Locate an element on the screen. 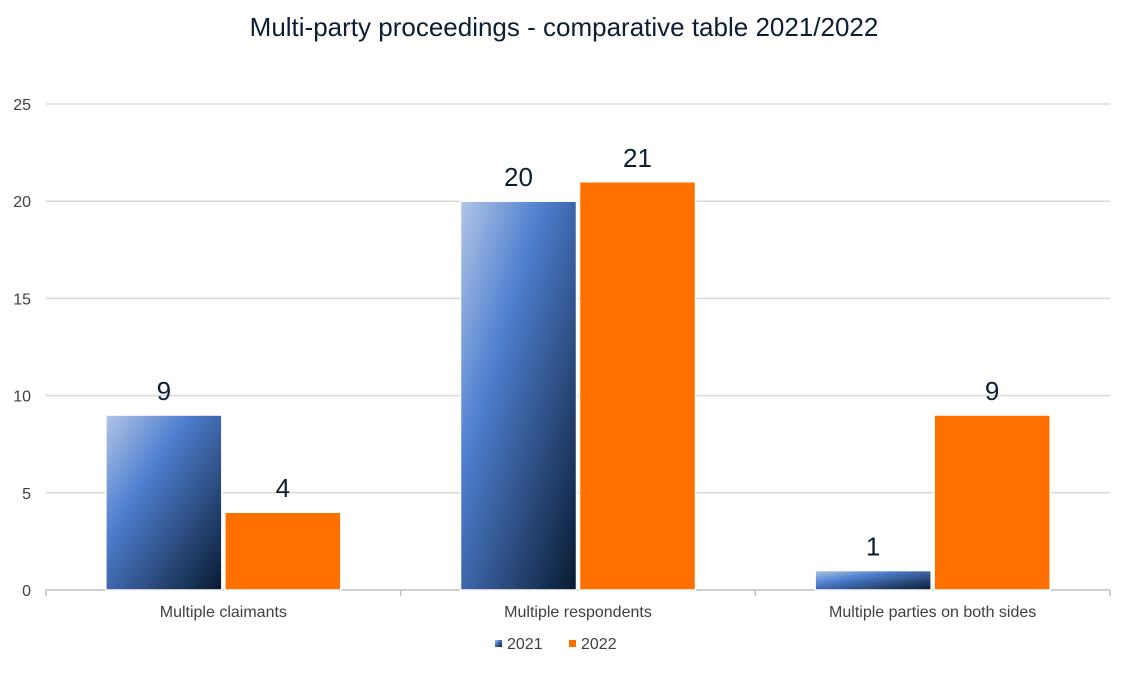  y-tick-label: 0 is located at coordinates (26, 591).